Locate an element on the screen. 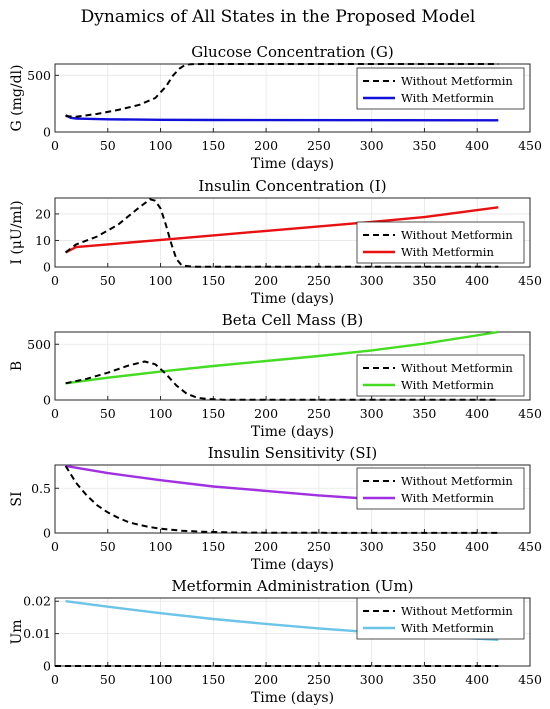  y-tick-label: 0.02 is located at coordinates (37, 601).